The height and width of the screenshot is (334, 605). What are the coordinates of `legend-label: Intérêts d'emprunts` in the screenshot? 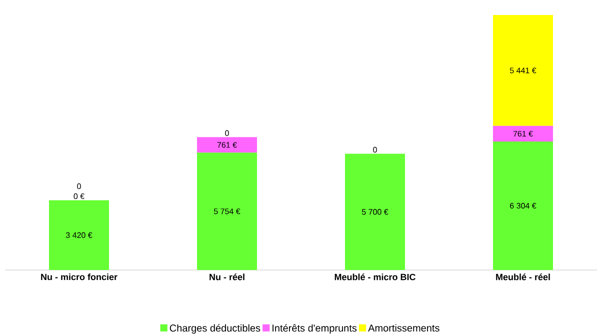 It's located at (314, 329).